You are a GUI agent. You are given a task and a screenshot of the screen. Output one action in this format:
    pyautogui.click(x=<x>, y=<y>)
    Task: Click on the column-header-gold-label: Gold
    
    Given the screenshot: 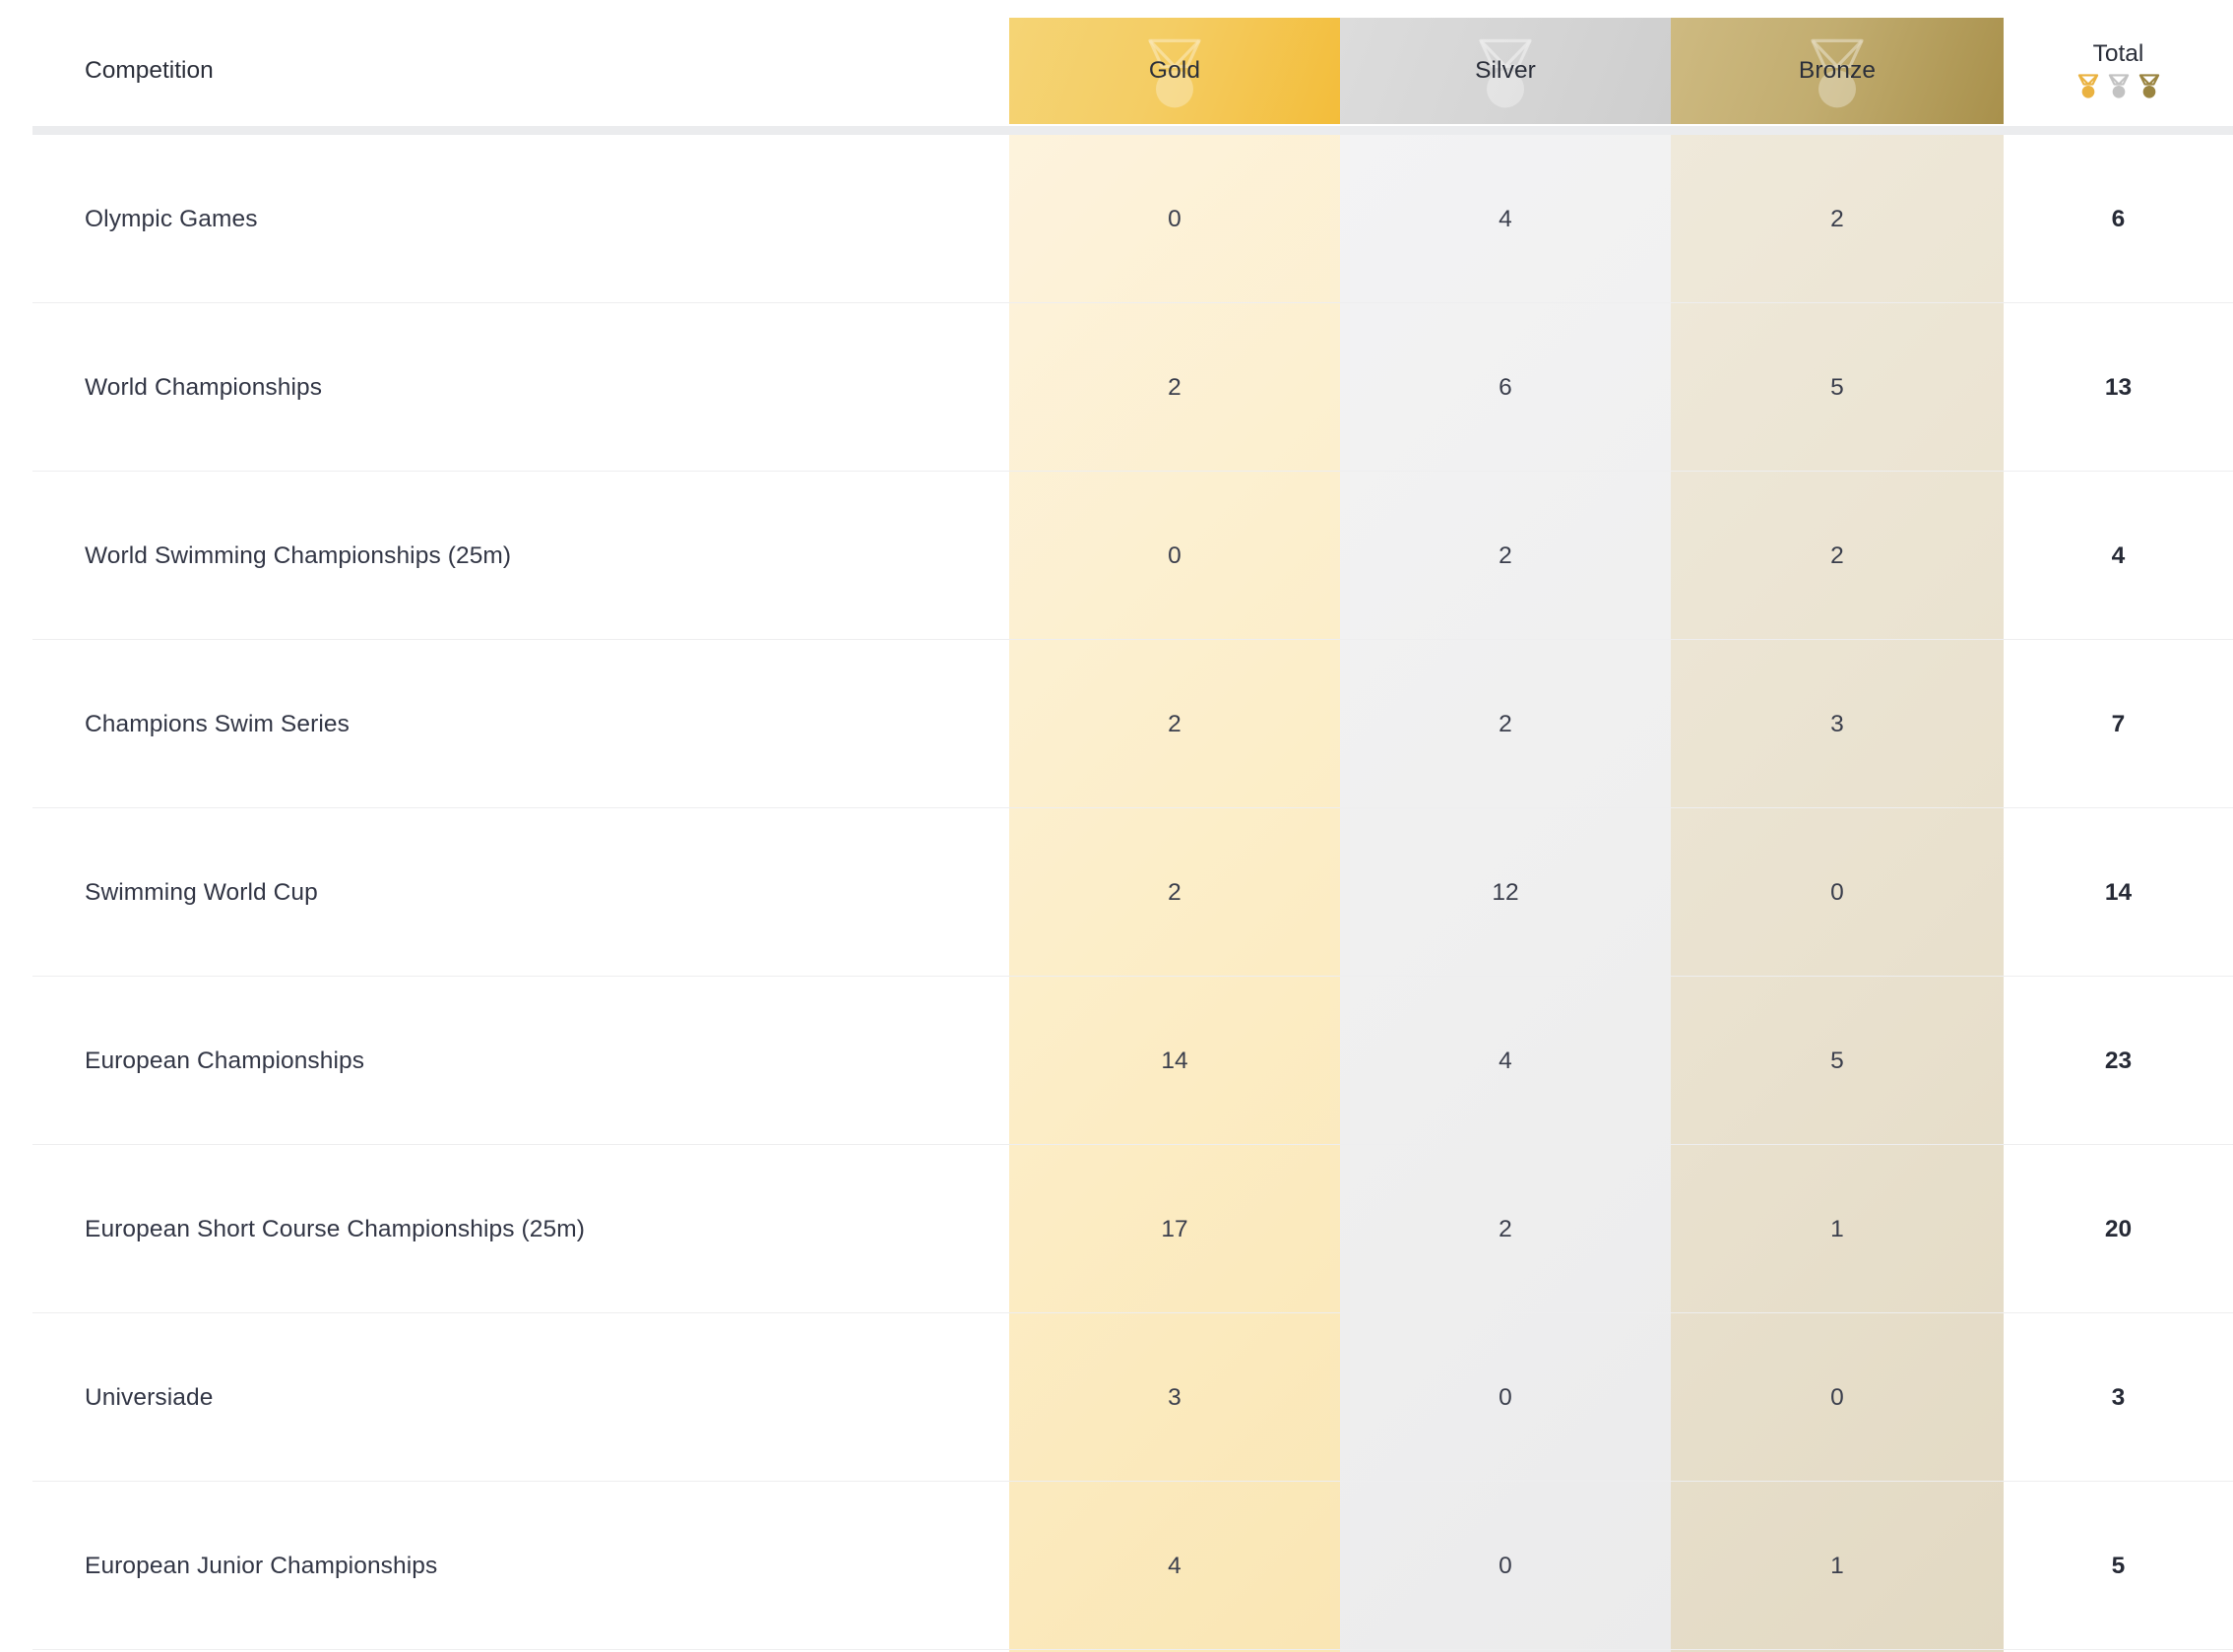 What is the action you would take?
    pyautogui.click(x=1174, y=70)
    